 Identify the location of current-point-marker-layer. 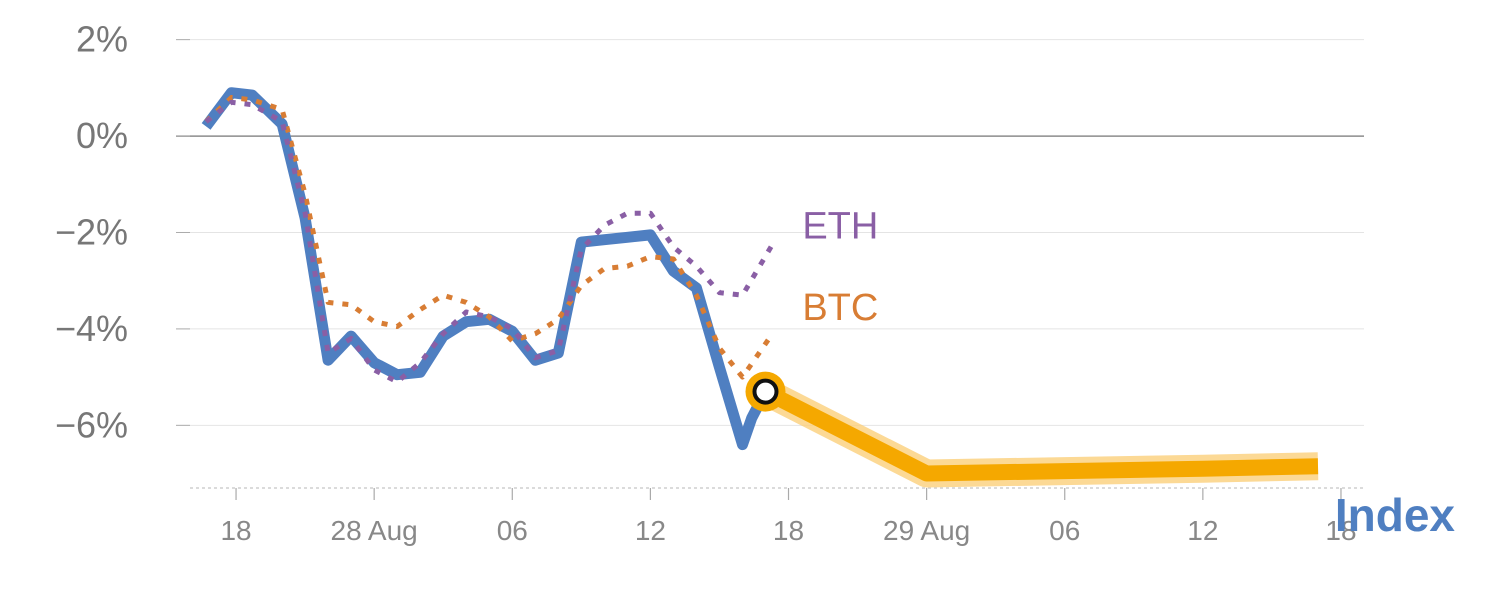
(765, 391).